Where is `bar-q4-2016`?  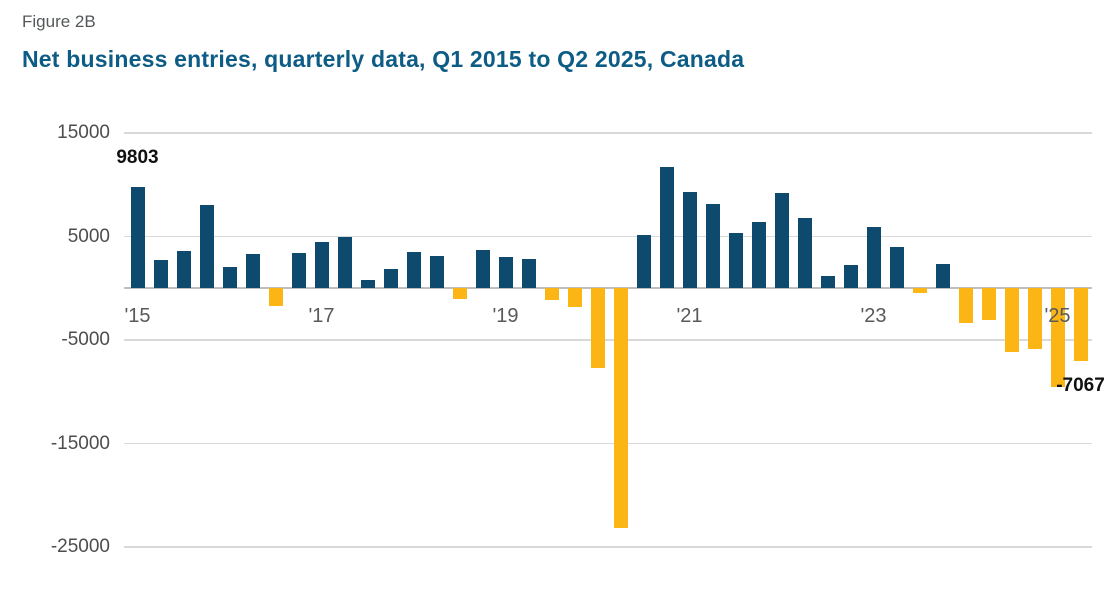
bar-q4-2016 is located at coordinates (298, 271).